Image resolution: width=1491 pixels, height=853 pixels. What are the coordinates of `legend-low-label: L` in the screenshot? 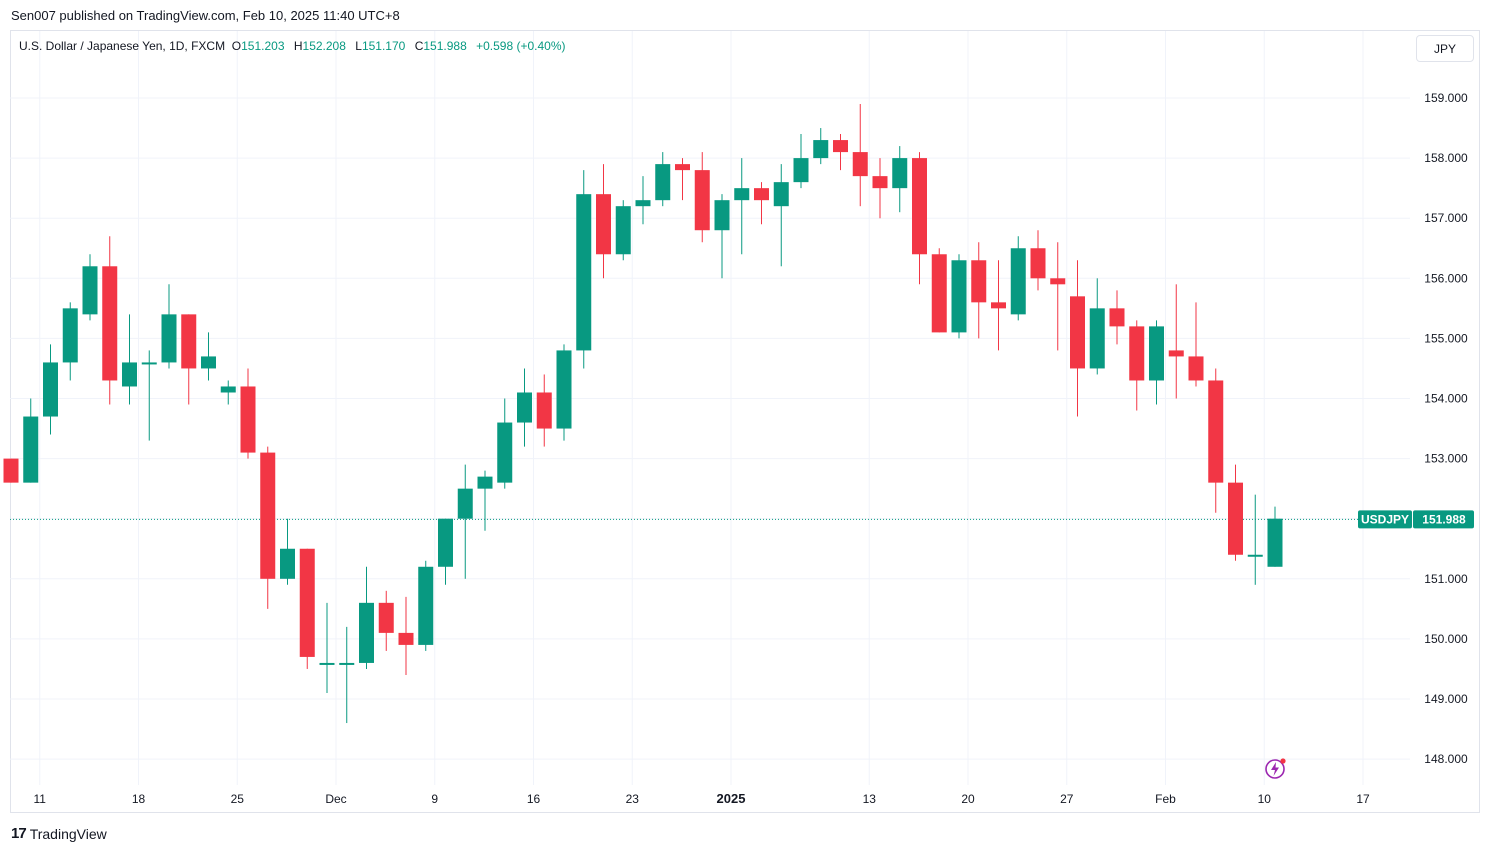 It's located at (358, 46).